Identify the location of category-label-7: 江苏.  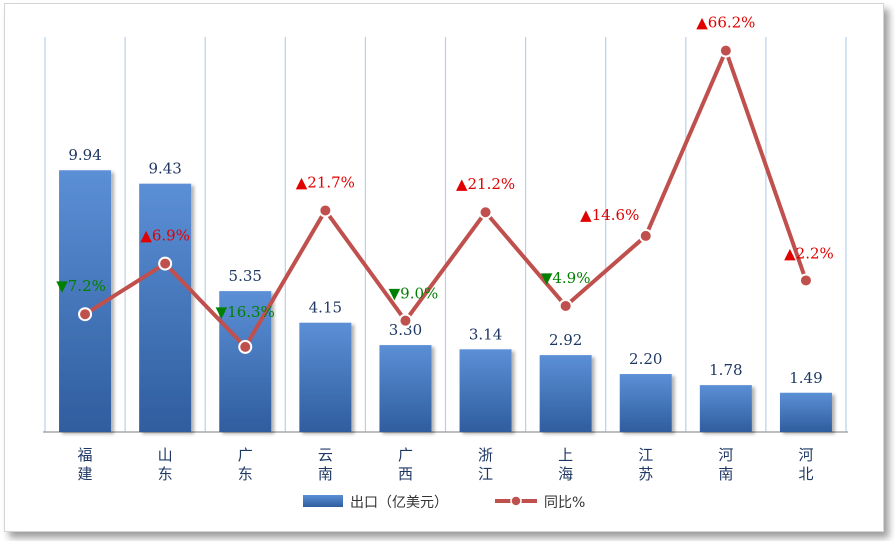
(645, 464).